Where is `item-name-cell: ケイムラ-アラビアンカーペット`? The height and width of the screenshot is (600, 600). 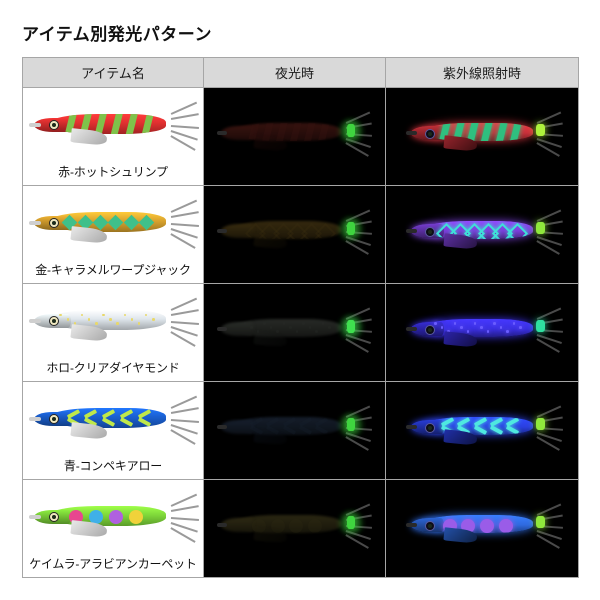
item-name-cell: ケイムラ-アラビアンカーペット is located at coordinates (113, 528).